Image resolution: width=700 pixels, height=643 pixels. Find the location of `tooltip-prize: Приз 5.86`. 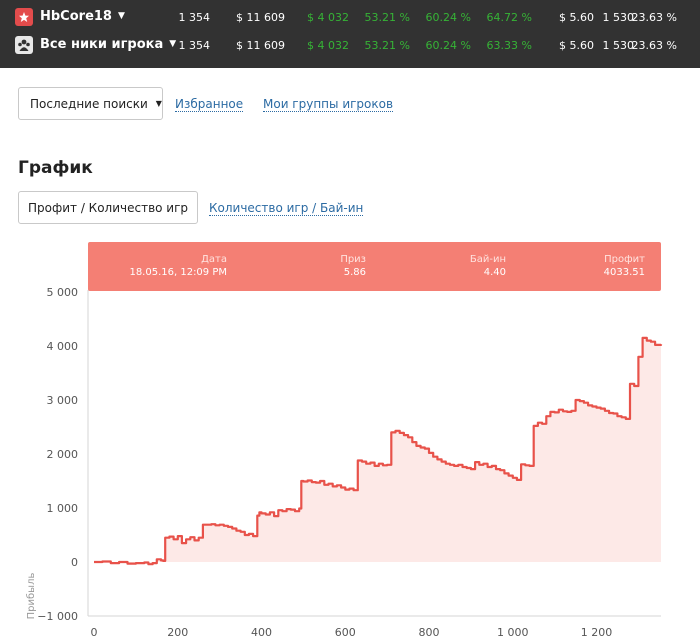

tooltip-prize: Приз 5.86 is located at coordinates (353, 266).